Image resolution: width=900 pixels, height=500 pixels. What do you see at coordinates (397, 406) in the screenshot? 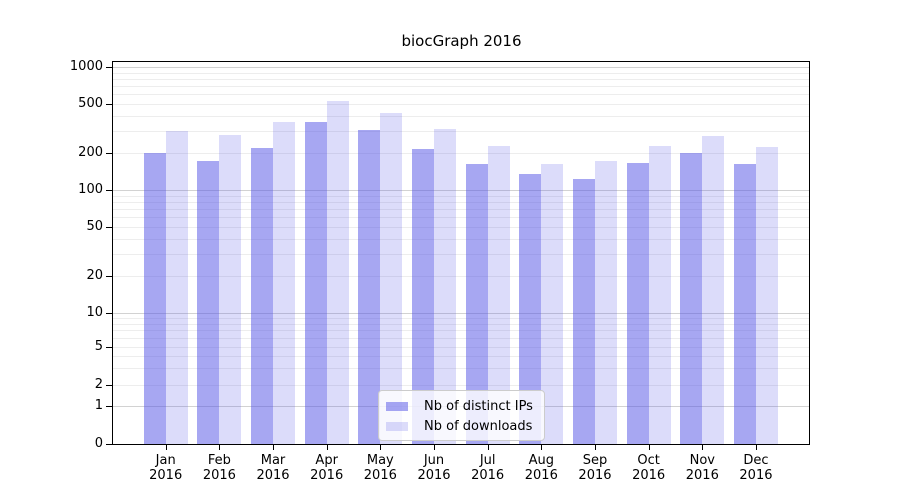
I see `legend-swatch-ips-icon` at bounding box center [397, 406].